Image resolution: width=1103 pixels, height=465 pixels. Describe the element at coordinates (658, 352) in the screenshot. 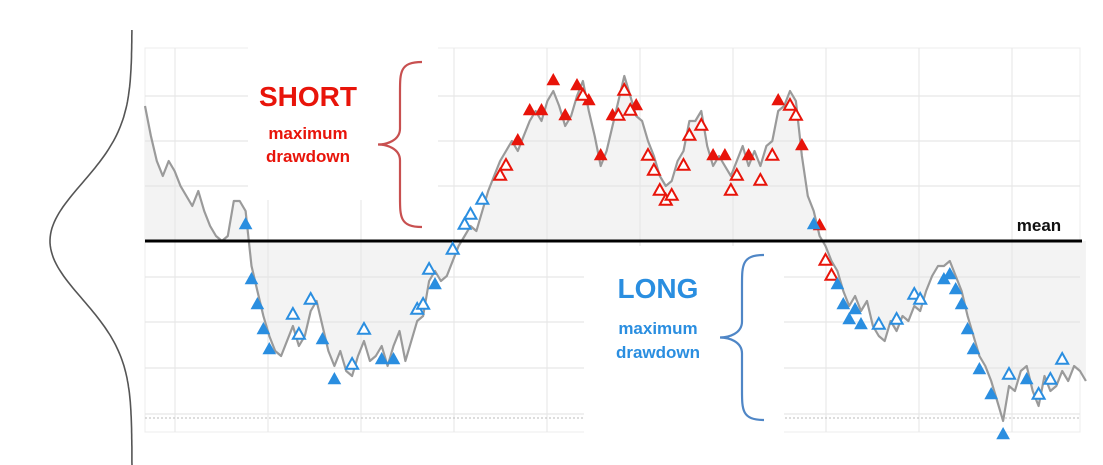

I see `long-subtitle-2: drawdown` at that location.